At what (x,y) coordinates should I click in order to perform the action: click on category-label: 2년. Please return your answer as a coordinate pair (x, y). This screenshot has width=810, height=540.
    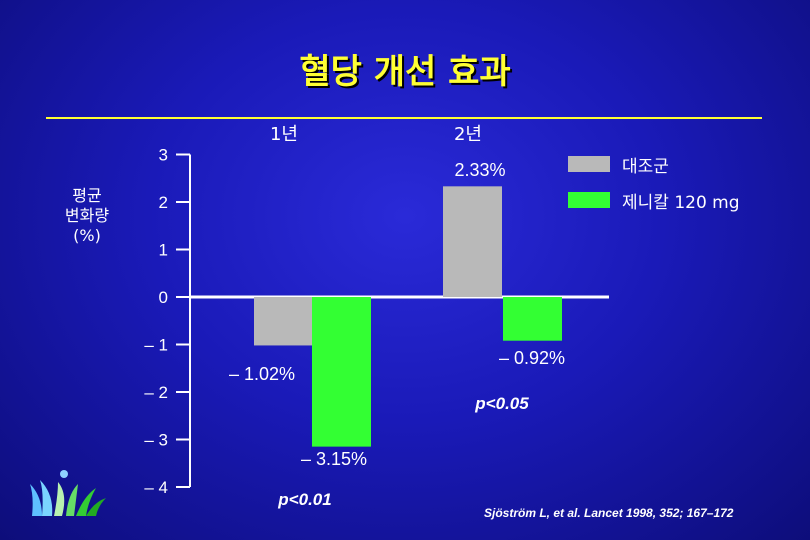
    Looking at the image, I should click on (468, 134).